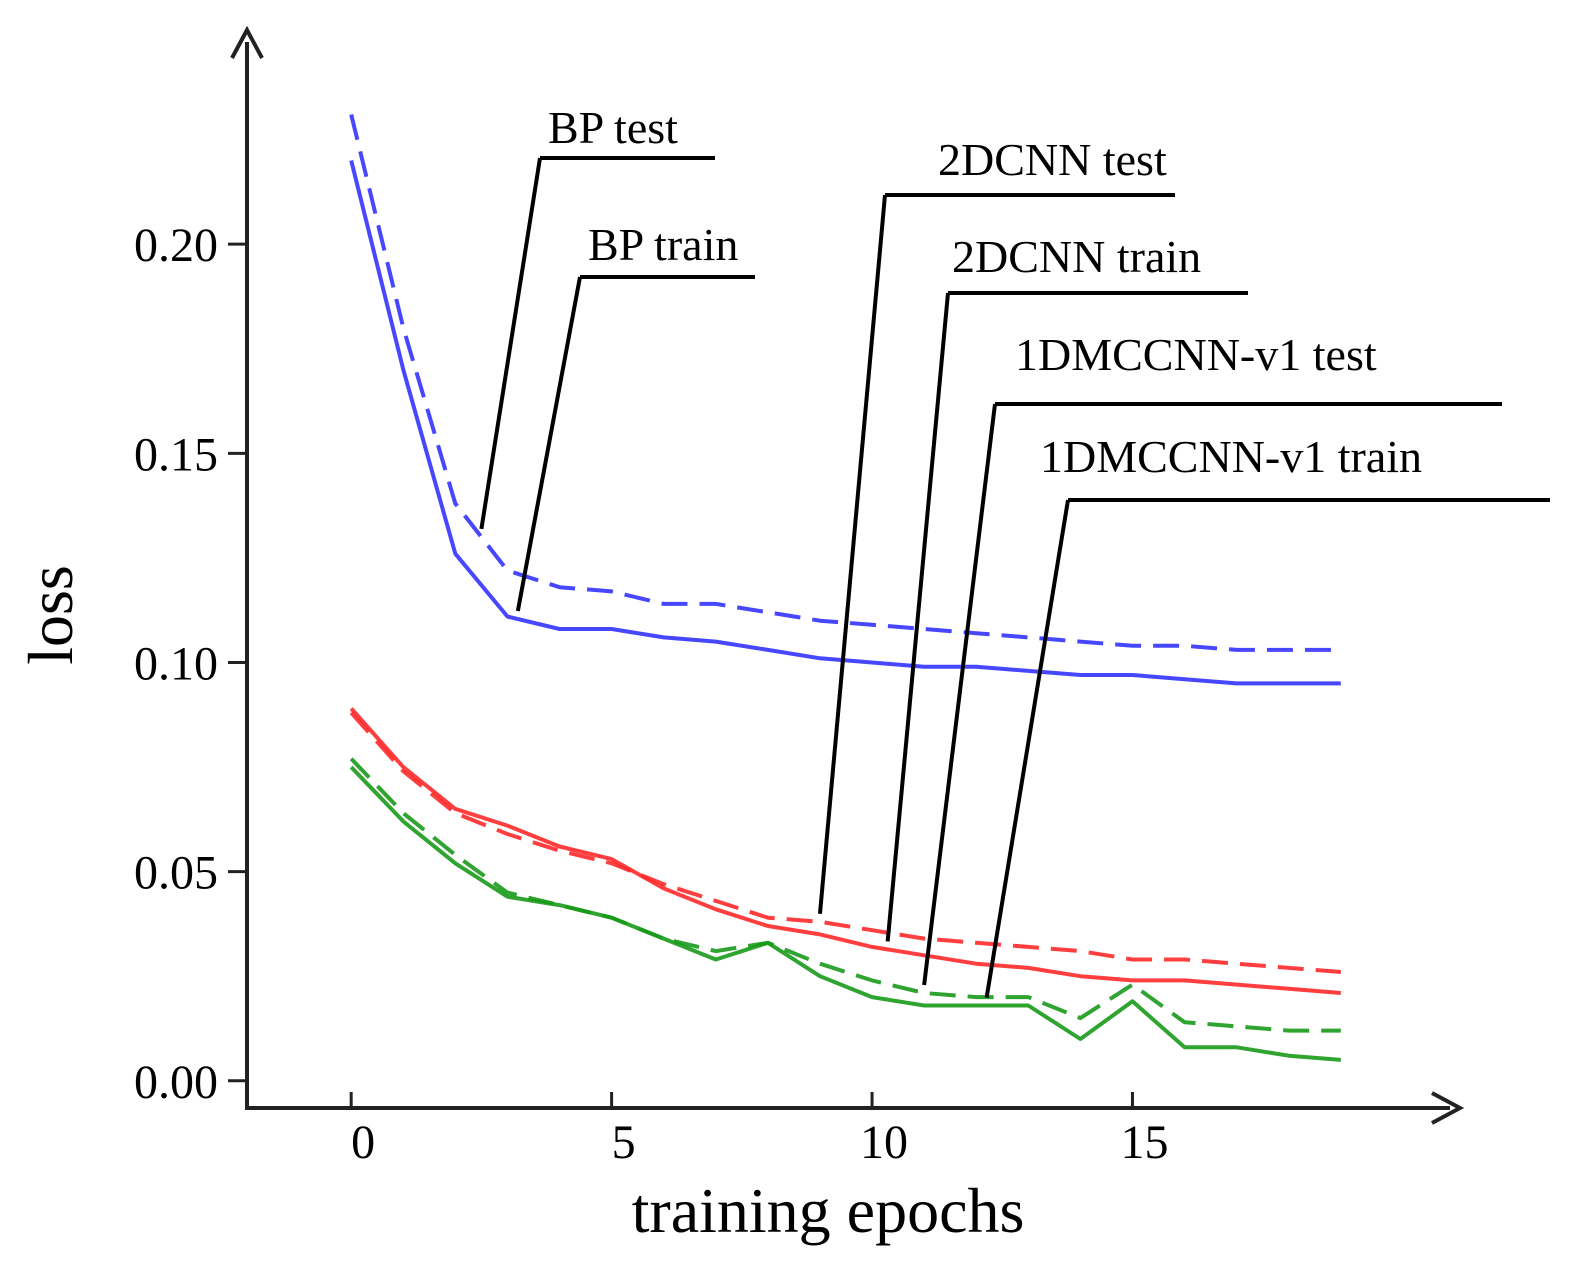  What do you see at coordinates (1076, 256) in the screenshot?
I see `callout-label: 2DCNN train` at bounding box center [1076, 256].